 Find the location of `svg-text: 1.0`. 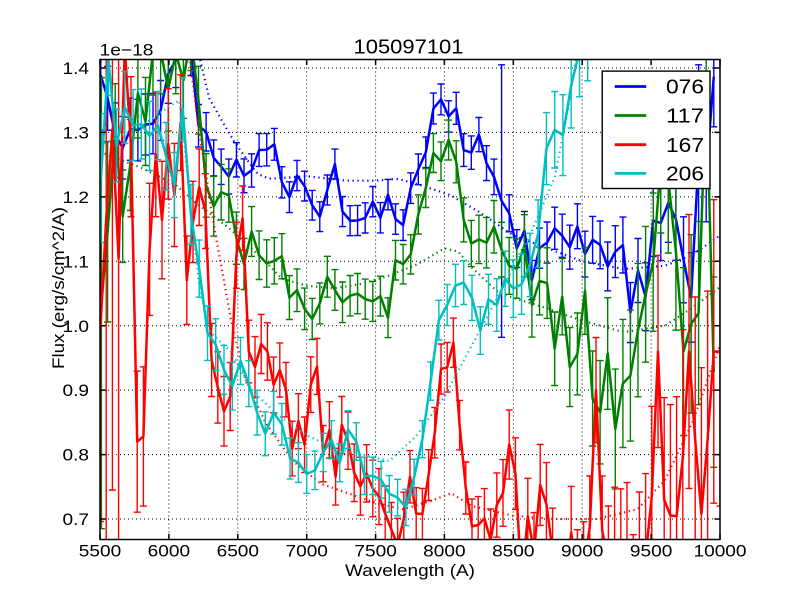

svg-text: 1.0 is located at coordinates (76, 326).